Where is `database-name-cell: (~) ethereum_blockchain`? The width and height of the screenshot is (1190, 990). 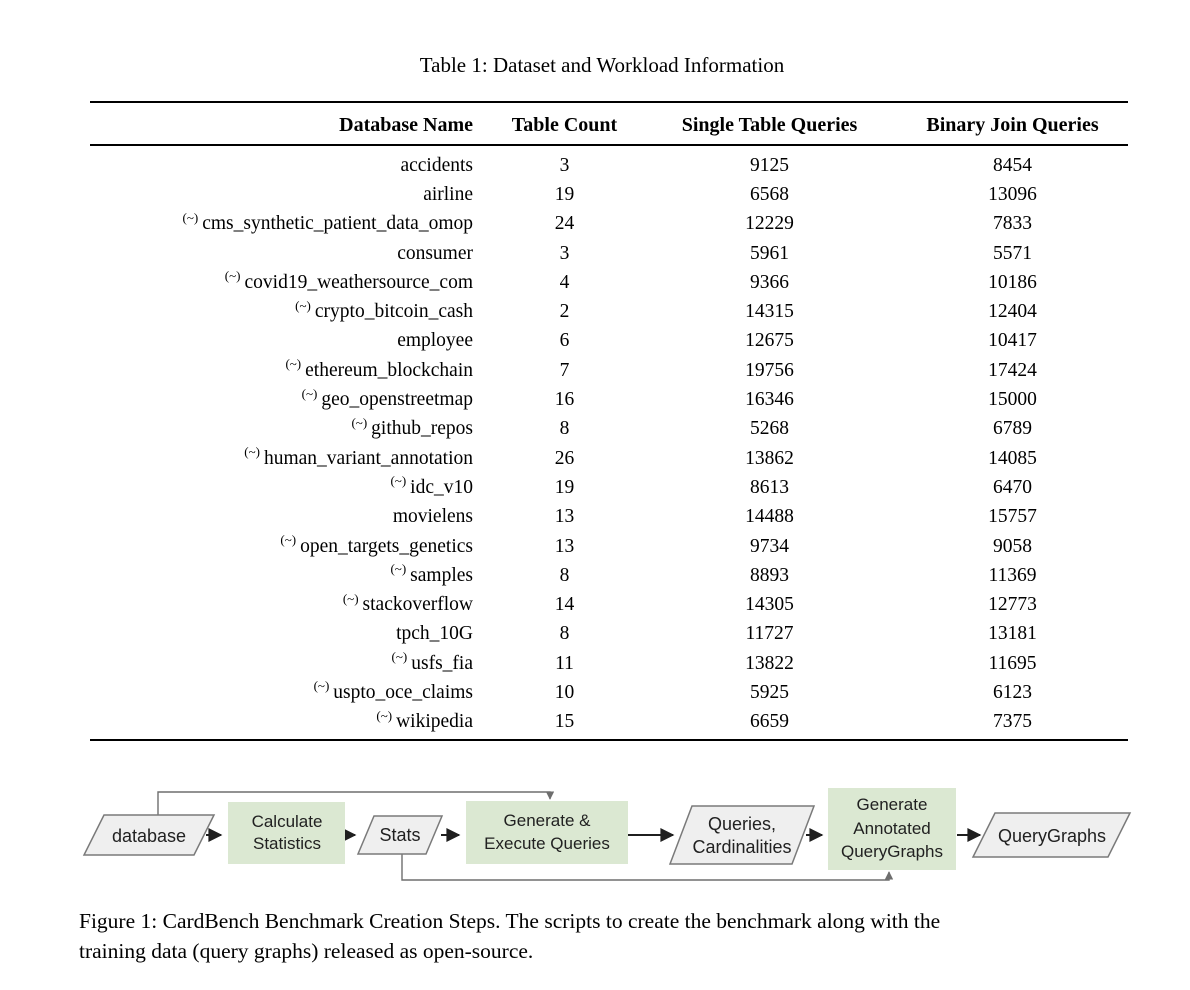 database-name-cell: (~) ethereum_blockchain is located at coordinates (288, 369).